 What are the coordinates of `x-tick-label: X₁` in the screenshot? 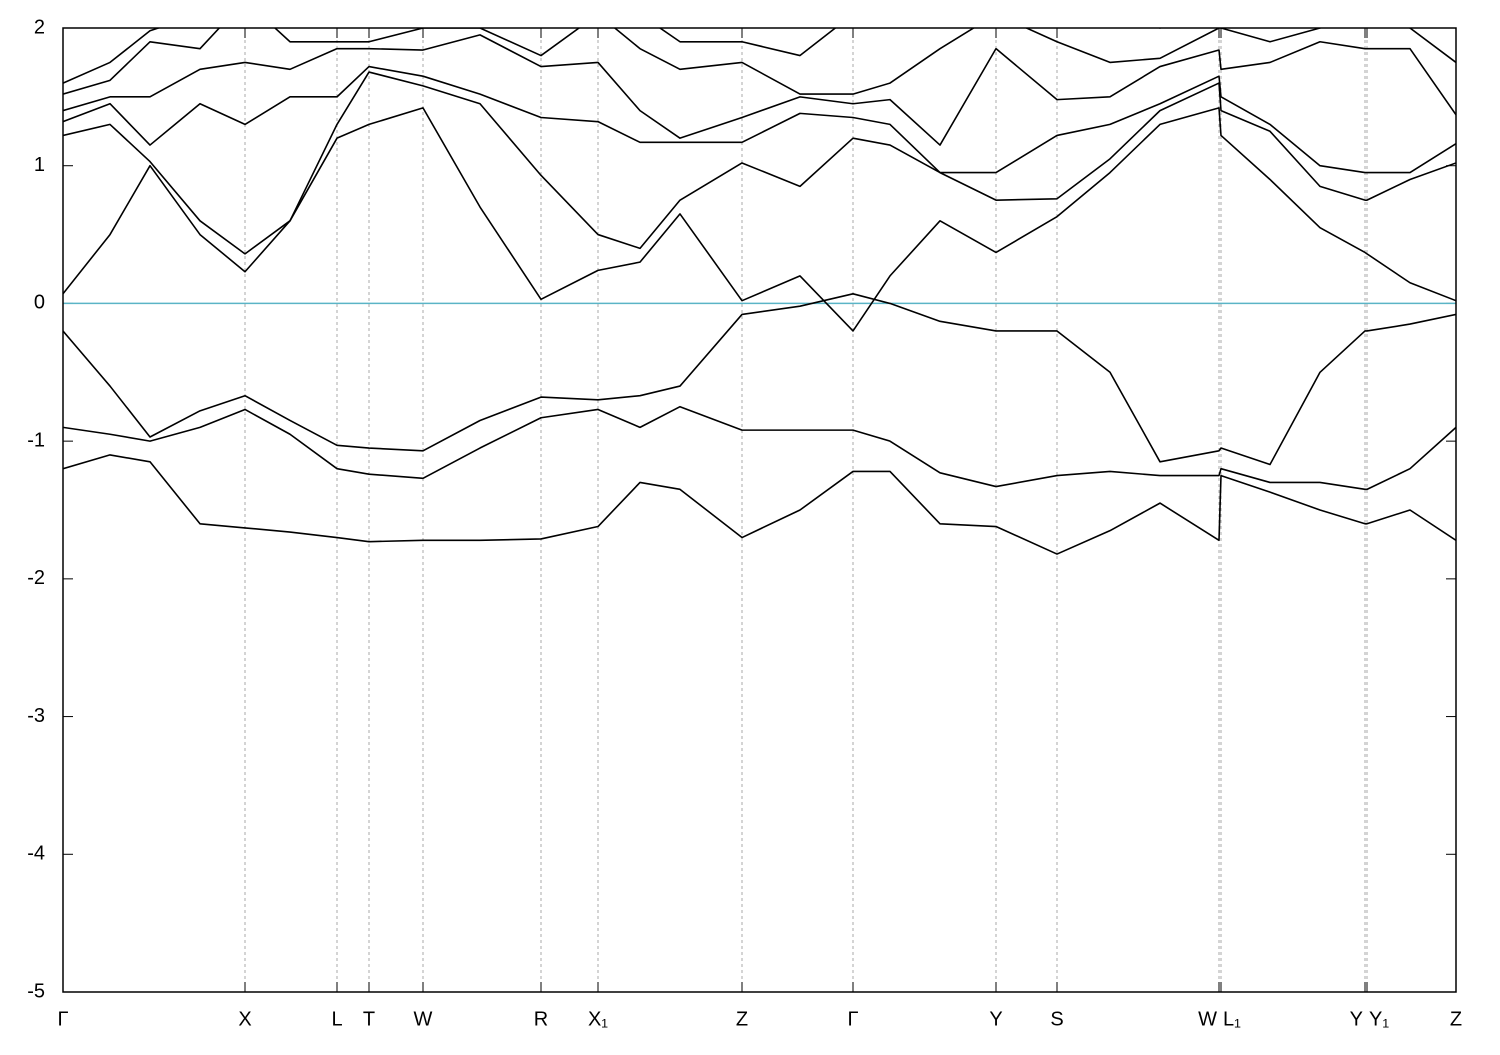 It's located at (598, 1019).